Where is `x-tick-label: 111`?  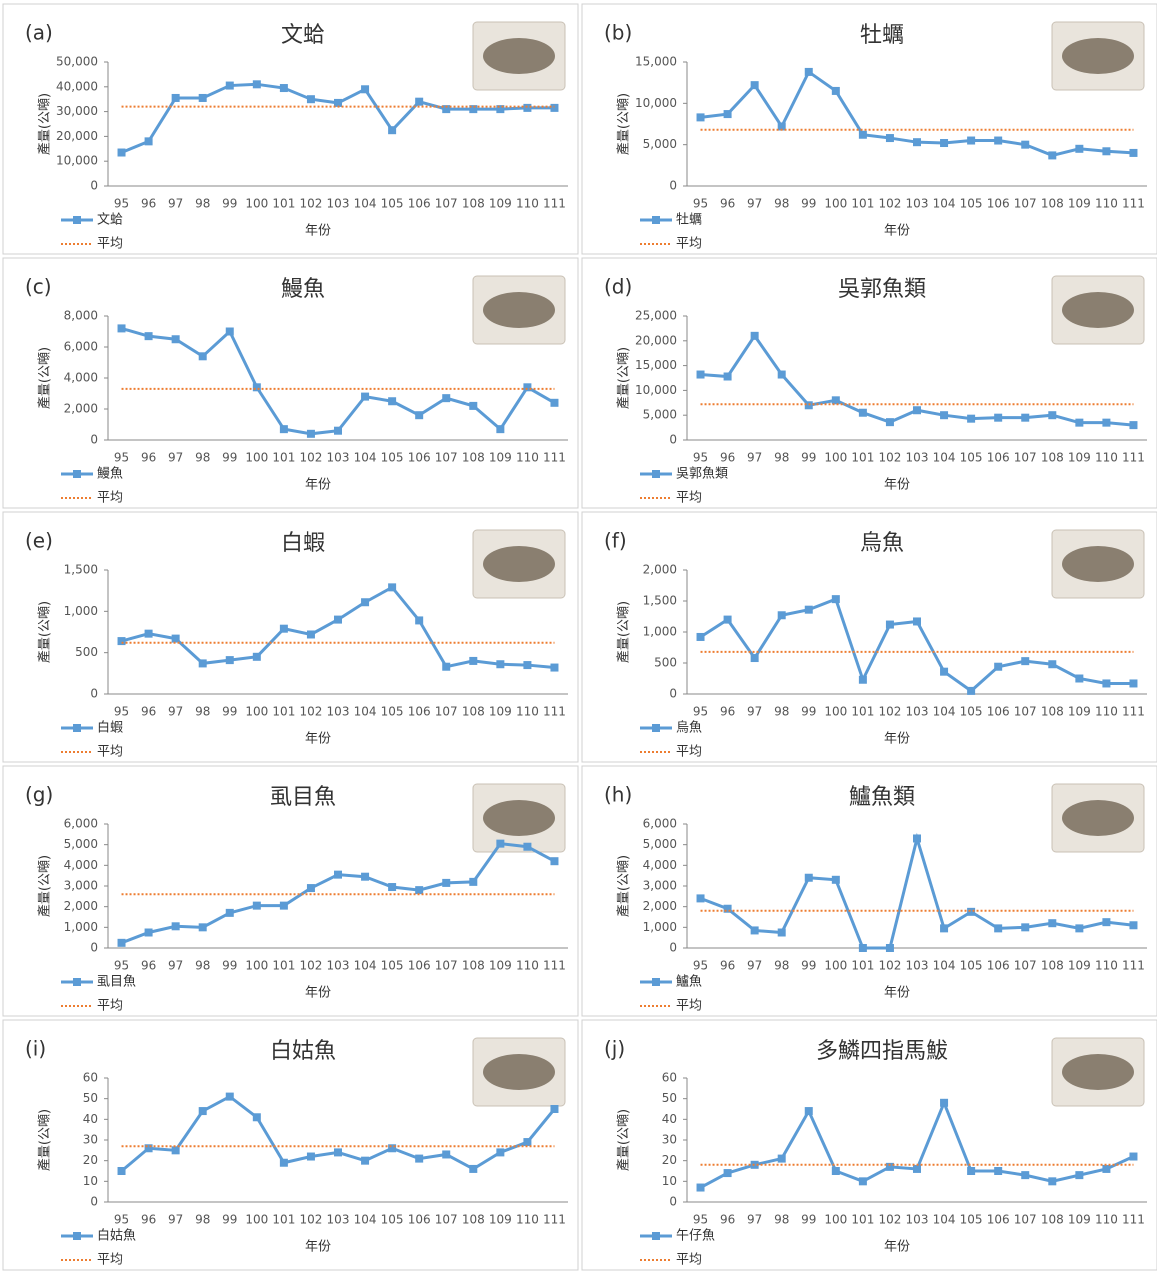
x-tick-label: 111 is located at coordinates (1133, 204).